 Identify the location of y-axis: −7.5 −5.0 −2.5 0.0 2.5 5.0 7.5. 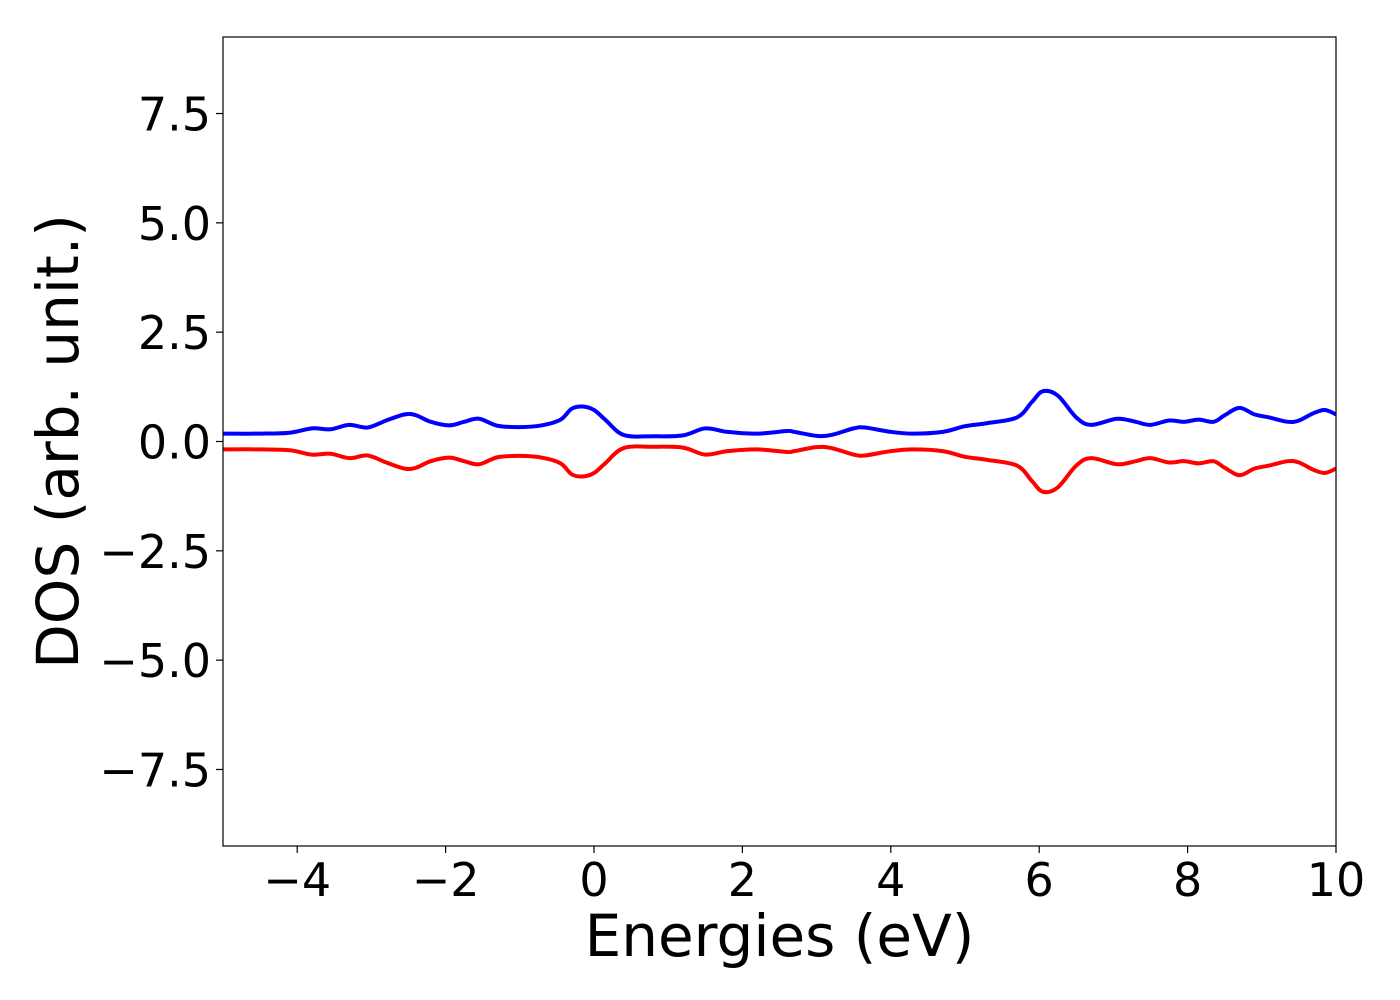
(161, 442).